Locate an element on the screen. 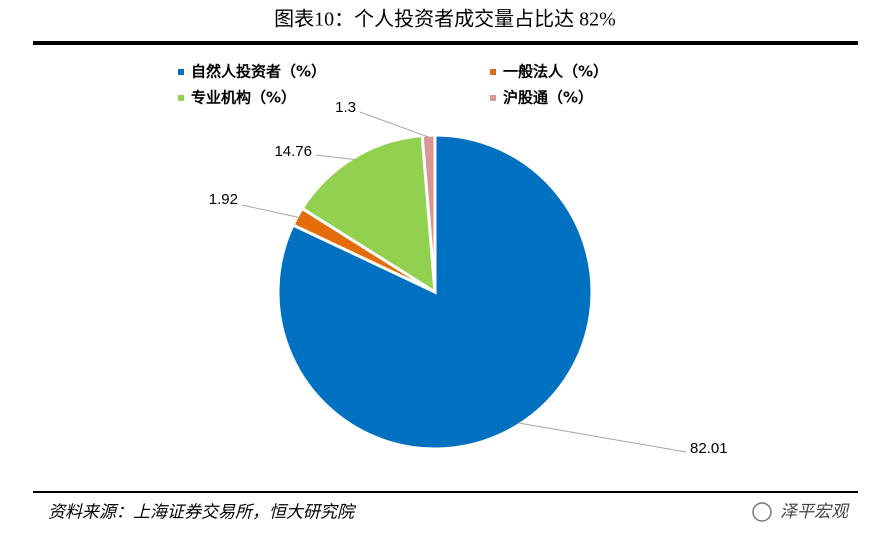 The width and height of the screenshot is (895, 537). watermark-icon is located at coordinates (762, 512).